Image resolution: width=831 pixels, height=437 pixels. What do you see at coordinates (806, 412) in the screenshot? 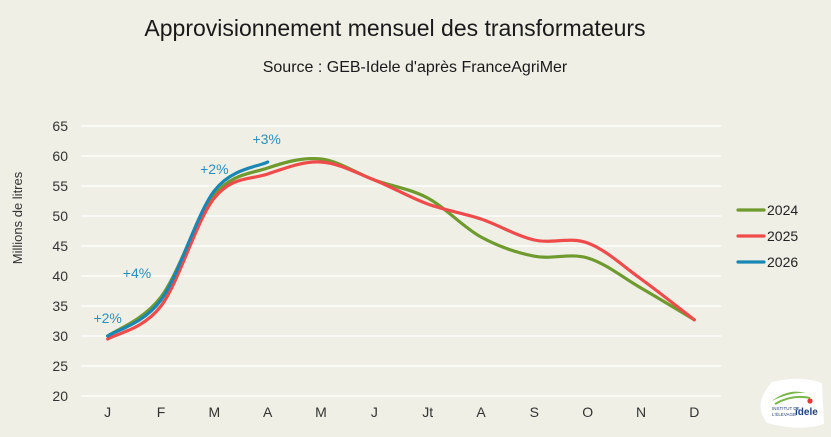
I see `logo-brand-text: idele` at bounding box center [806, 412].